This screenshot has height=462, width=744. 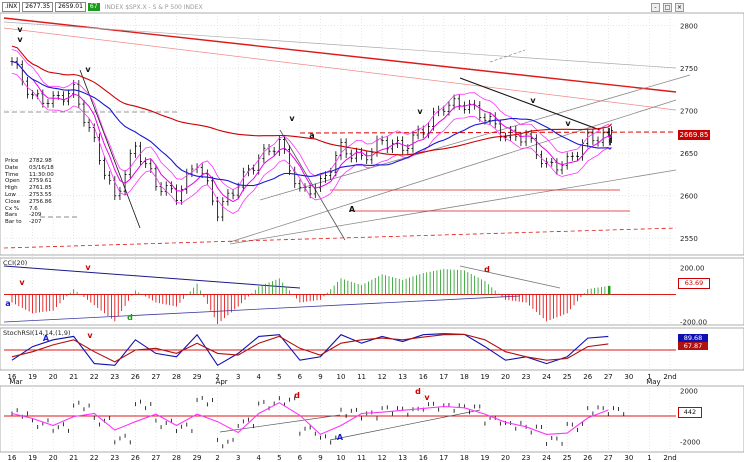 I want to click on info-label: High, so click(x=11, y=188).